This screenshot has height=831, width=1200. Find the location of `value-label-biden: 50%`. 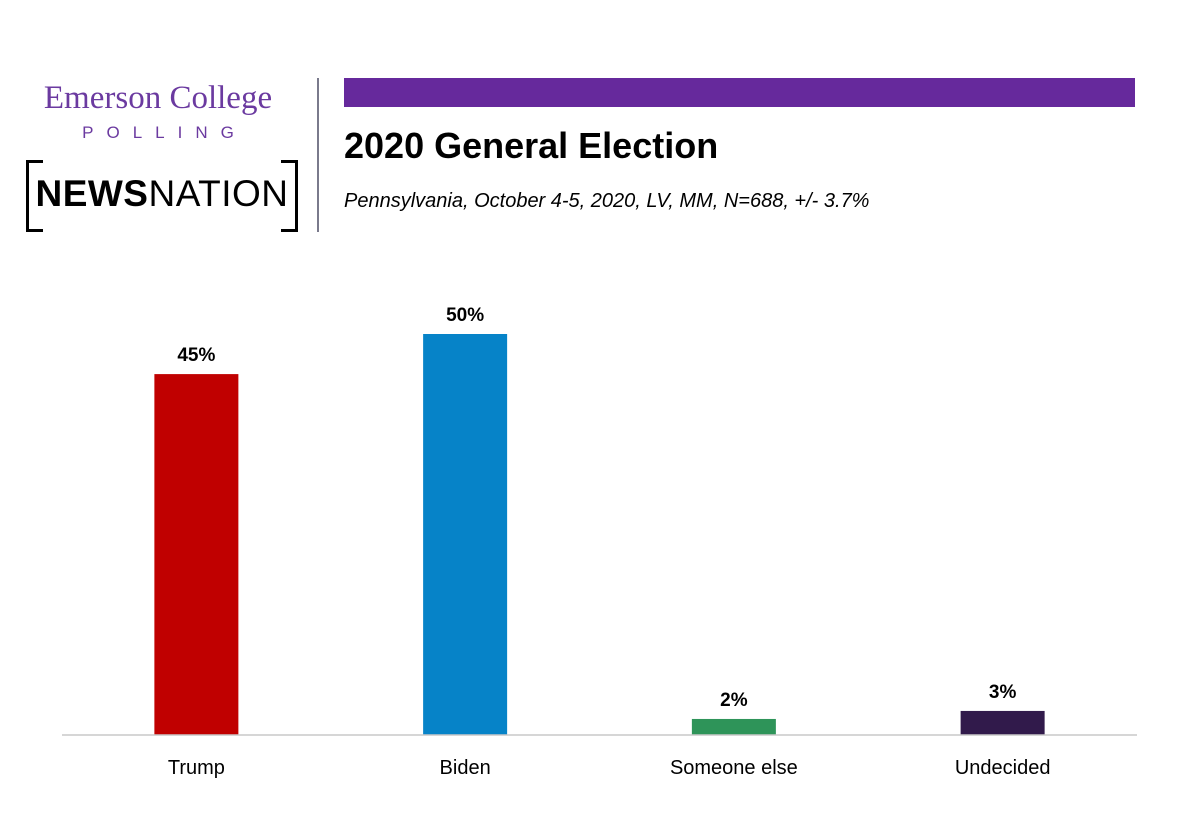

value-label-biden: 50% is located at coordinates (465, 315).